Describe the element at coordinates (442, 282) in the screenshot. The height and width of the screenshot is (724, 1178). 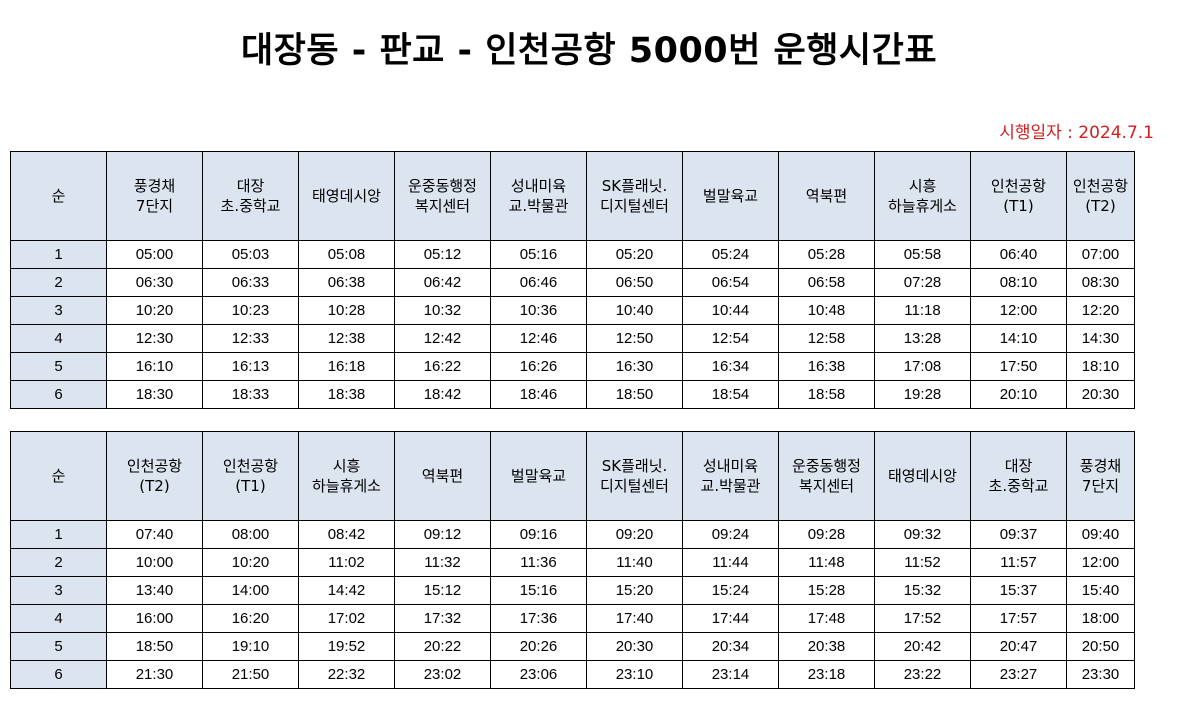
I see `departure-time-cell: 06:42` at that location.